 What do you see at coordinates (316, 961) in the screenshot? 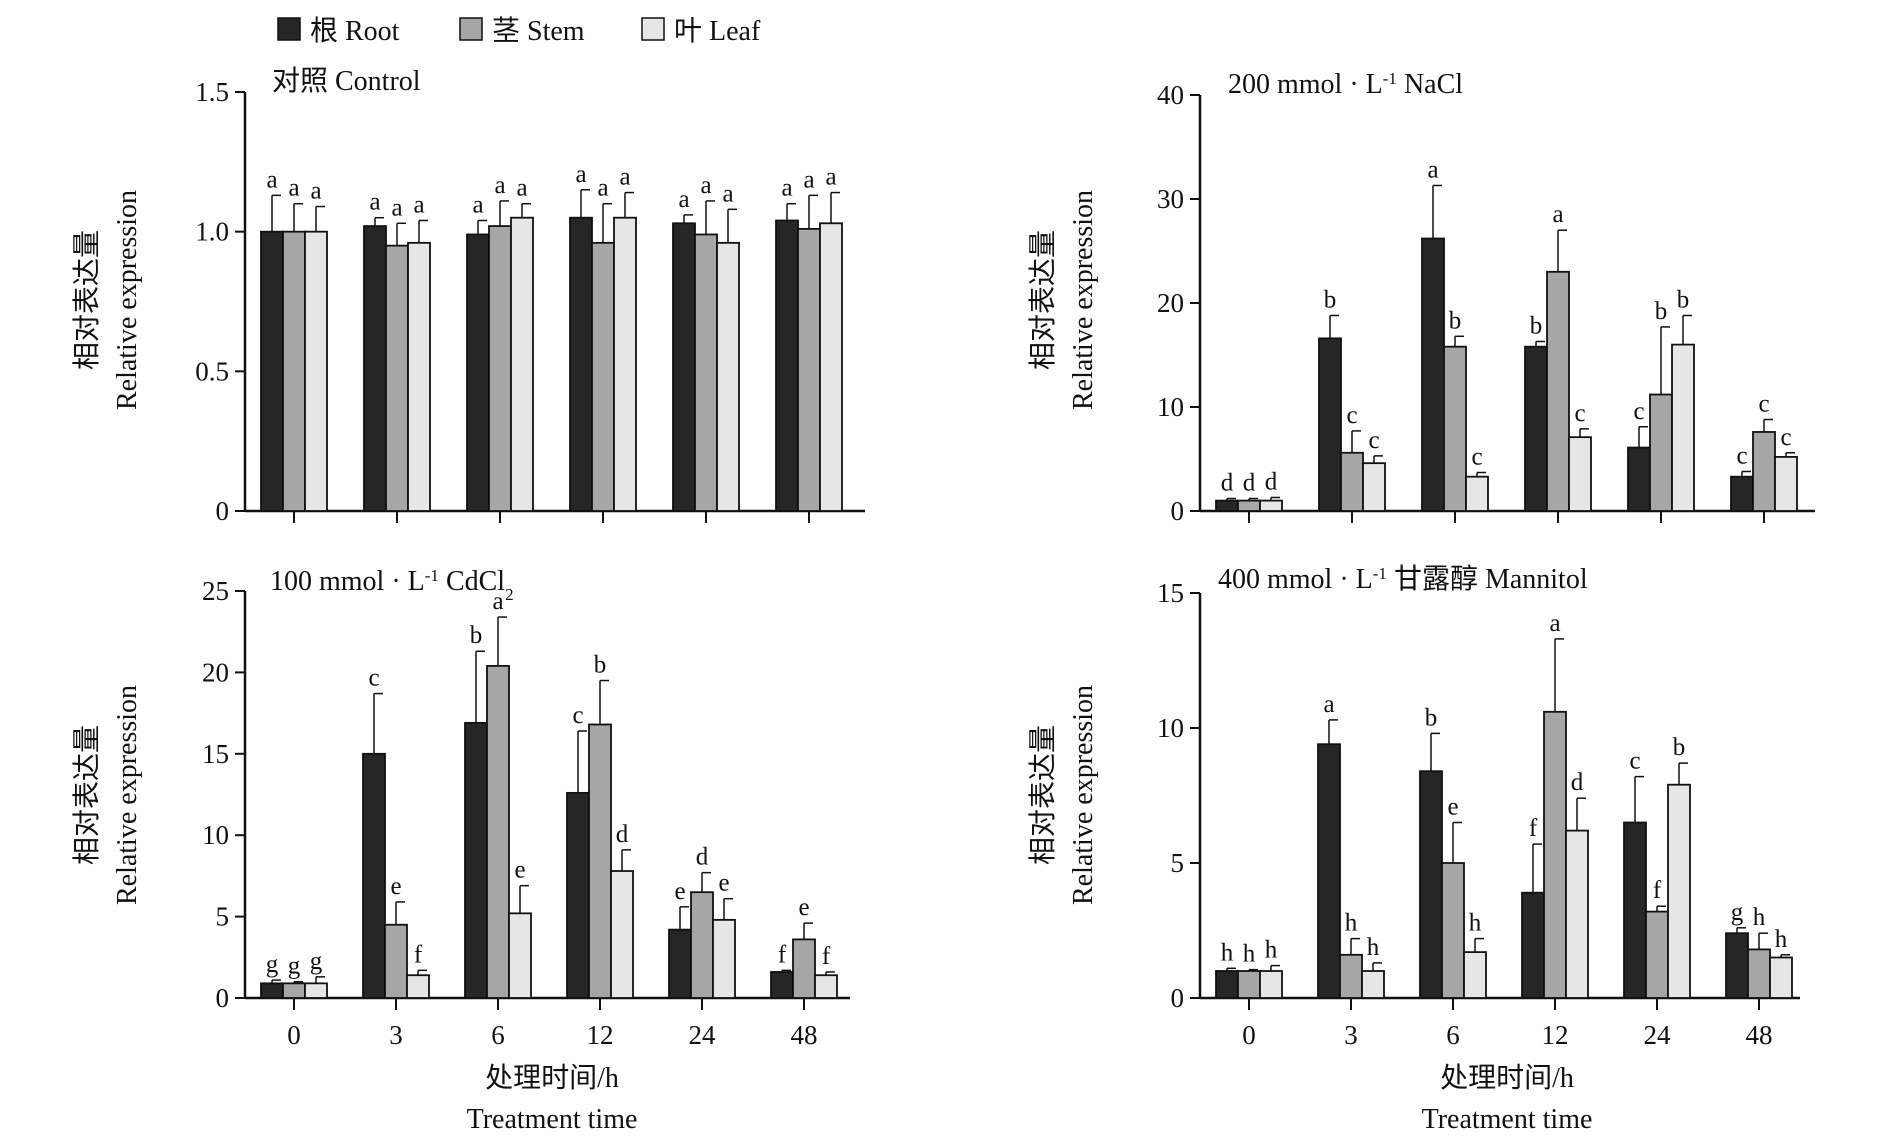
I see `significance-letter-leaf: g` at bounding box center [316, 961].